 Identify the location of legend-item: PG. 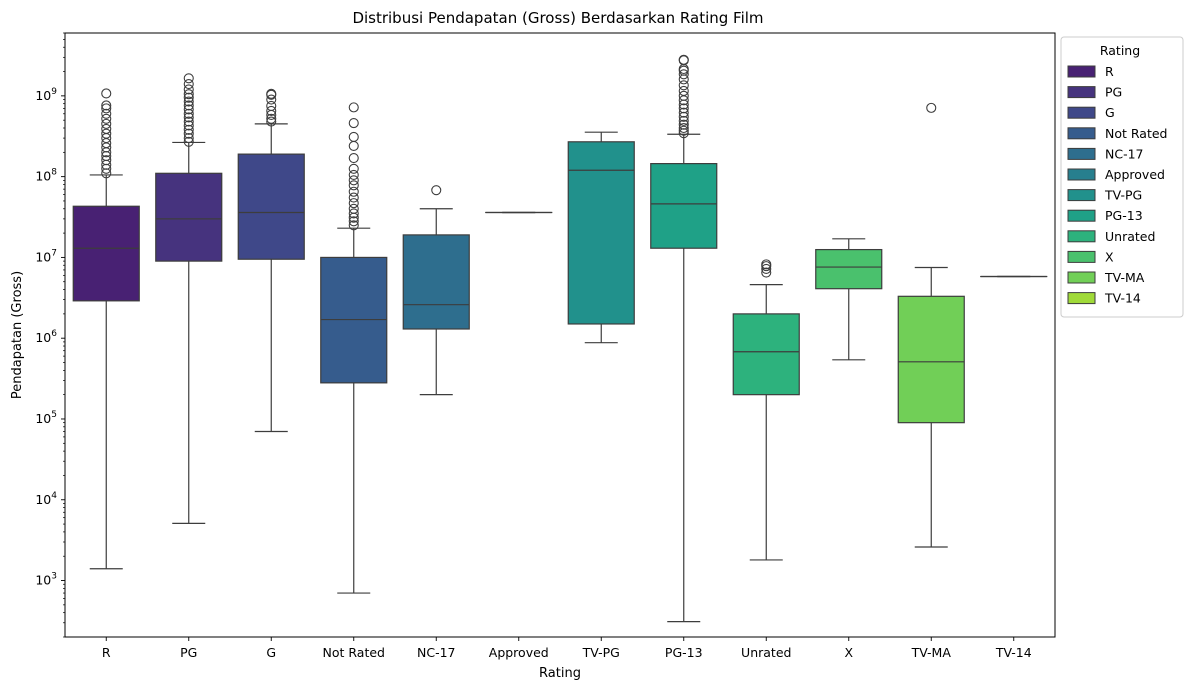
(1094, 92).